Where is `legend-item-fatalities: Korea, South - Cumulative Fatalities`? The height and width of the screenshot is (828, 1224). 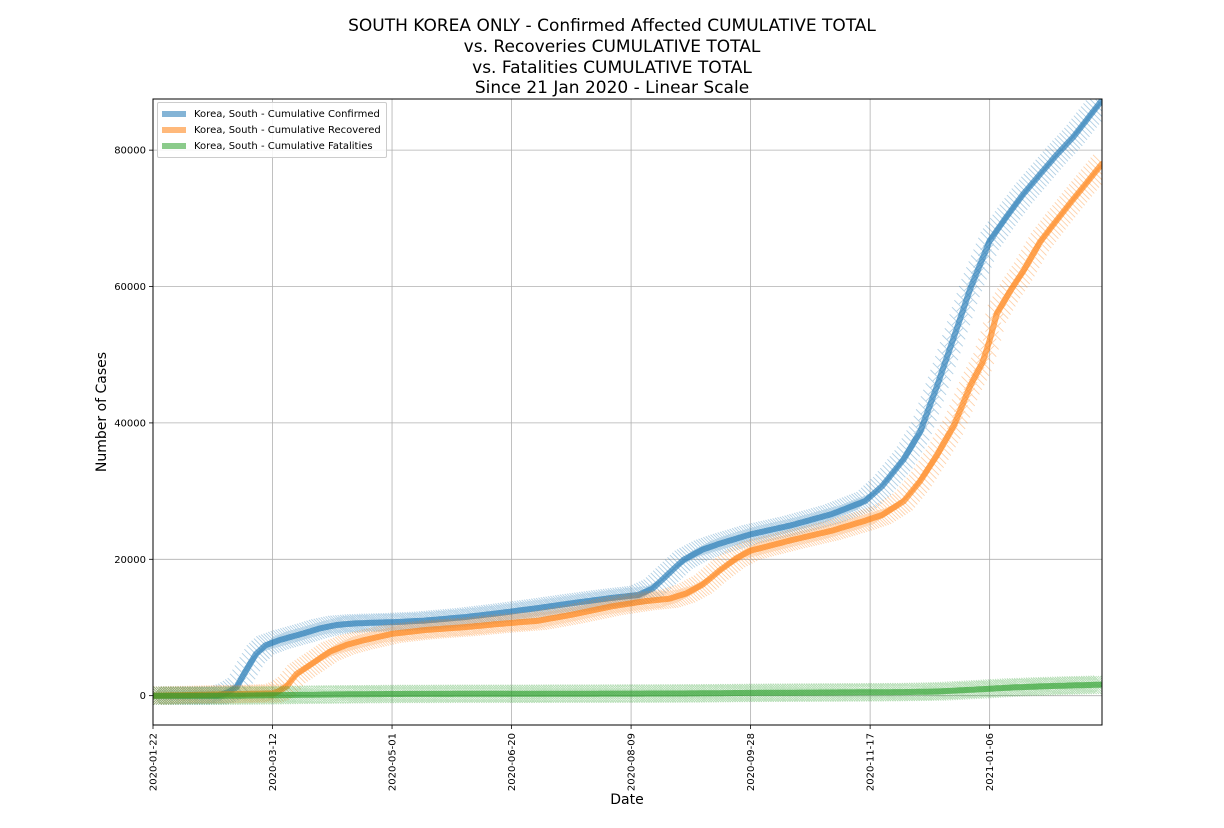
legend-item-fatalities: Korea, South - Cumulative Fatalities is located at coordinates (271, 146).